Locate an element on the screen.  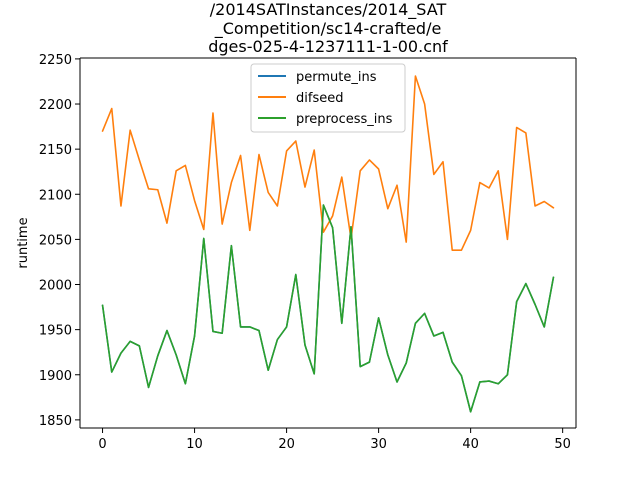
x-tick-label: 50 is located at coordinates (562, 444).